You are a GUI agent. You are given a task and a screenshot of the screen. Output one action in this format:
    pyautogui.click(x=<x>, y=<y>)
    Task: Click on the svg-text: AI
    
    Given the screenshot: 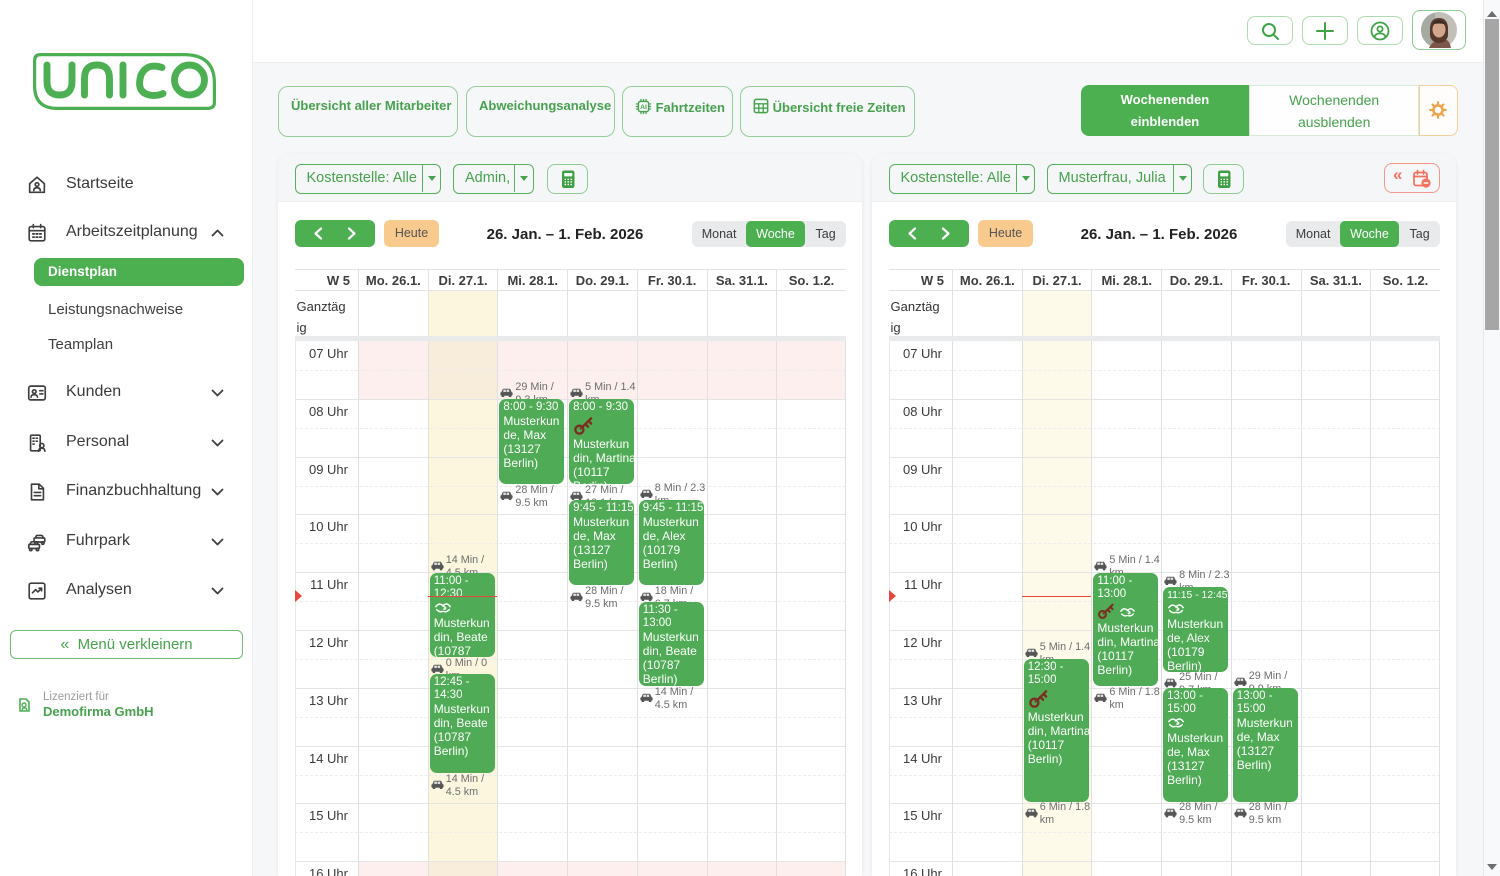 What is the action you would take?
    pyautogui.click(x=643, y=107)
    